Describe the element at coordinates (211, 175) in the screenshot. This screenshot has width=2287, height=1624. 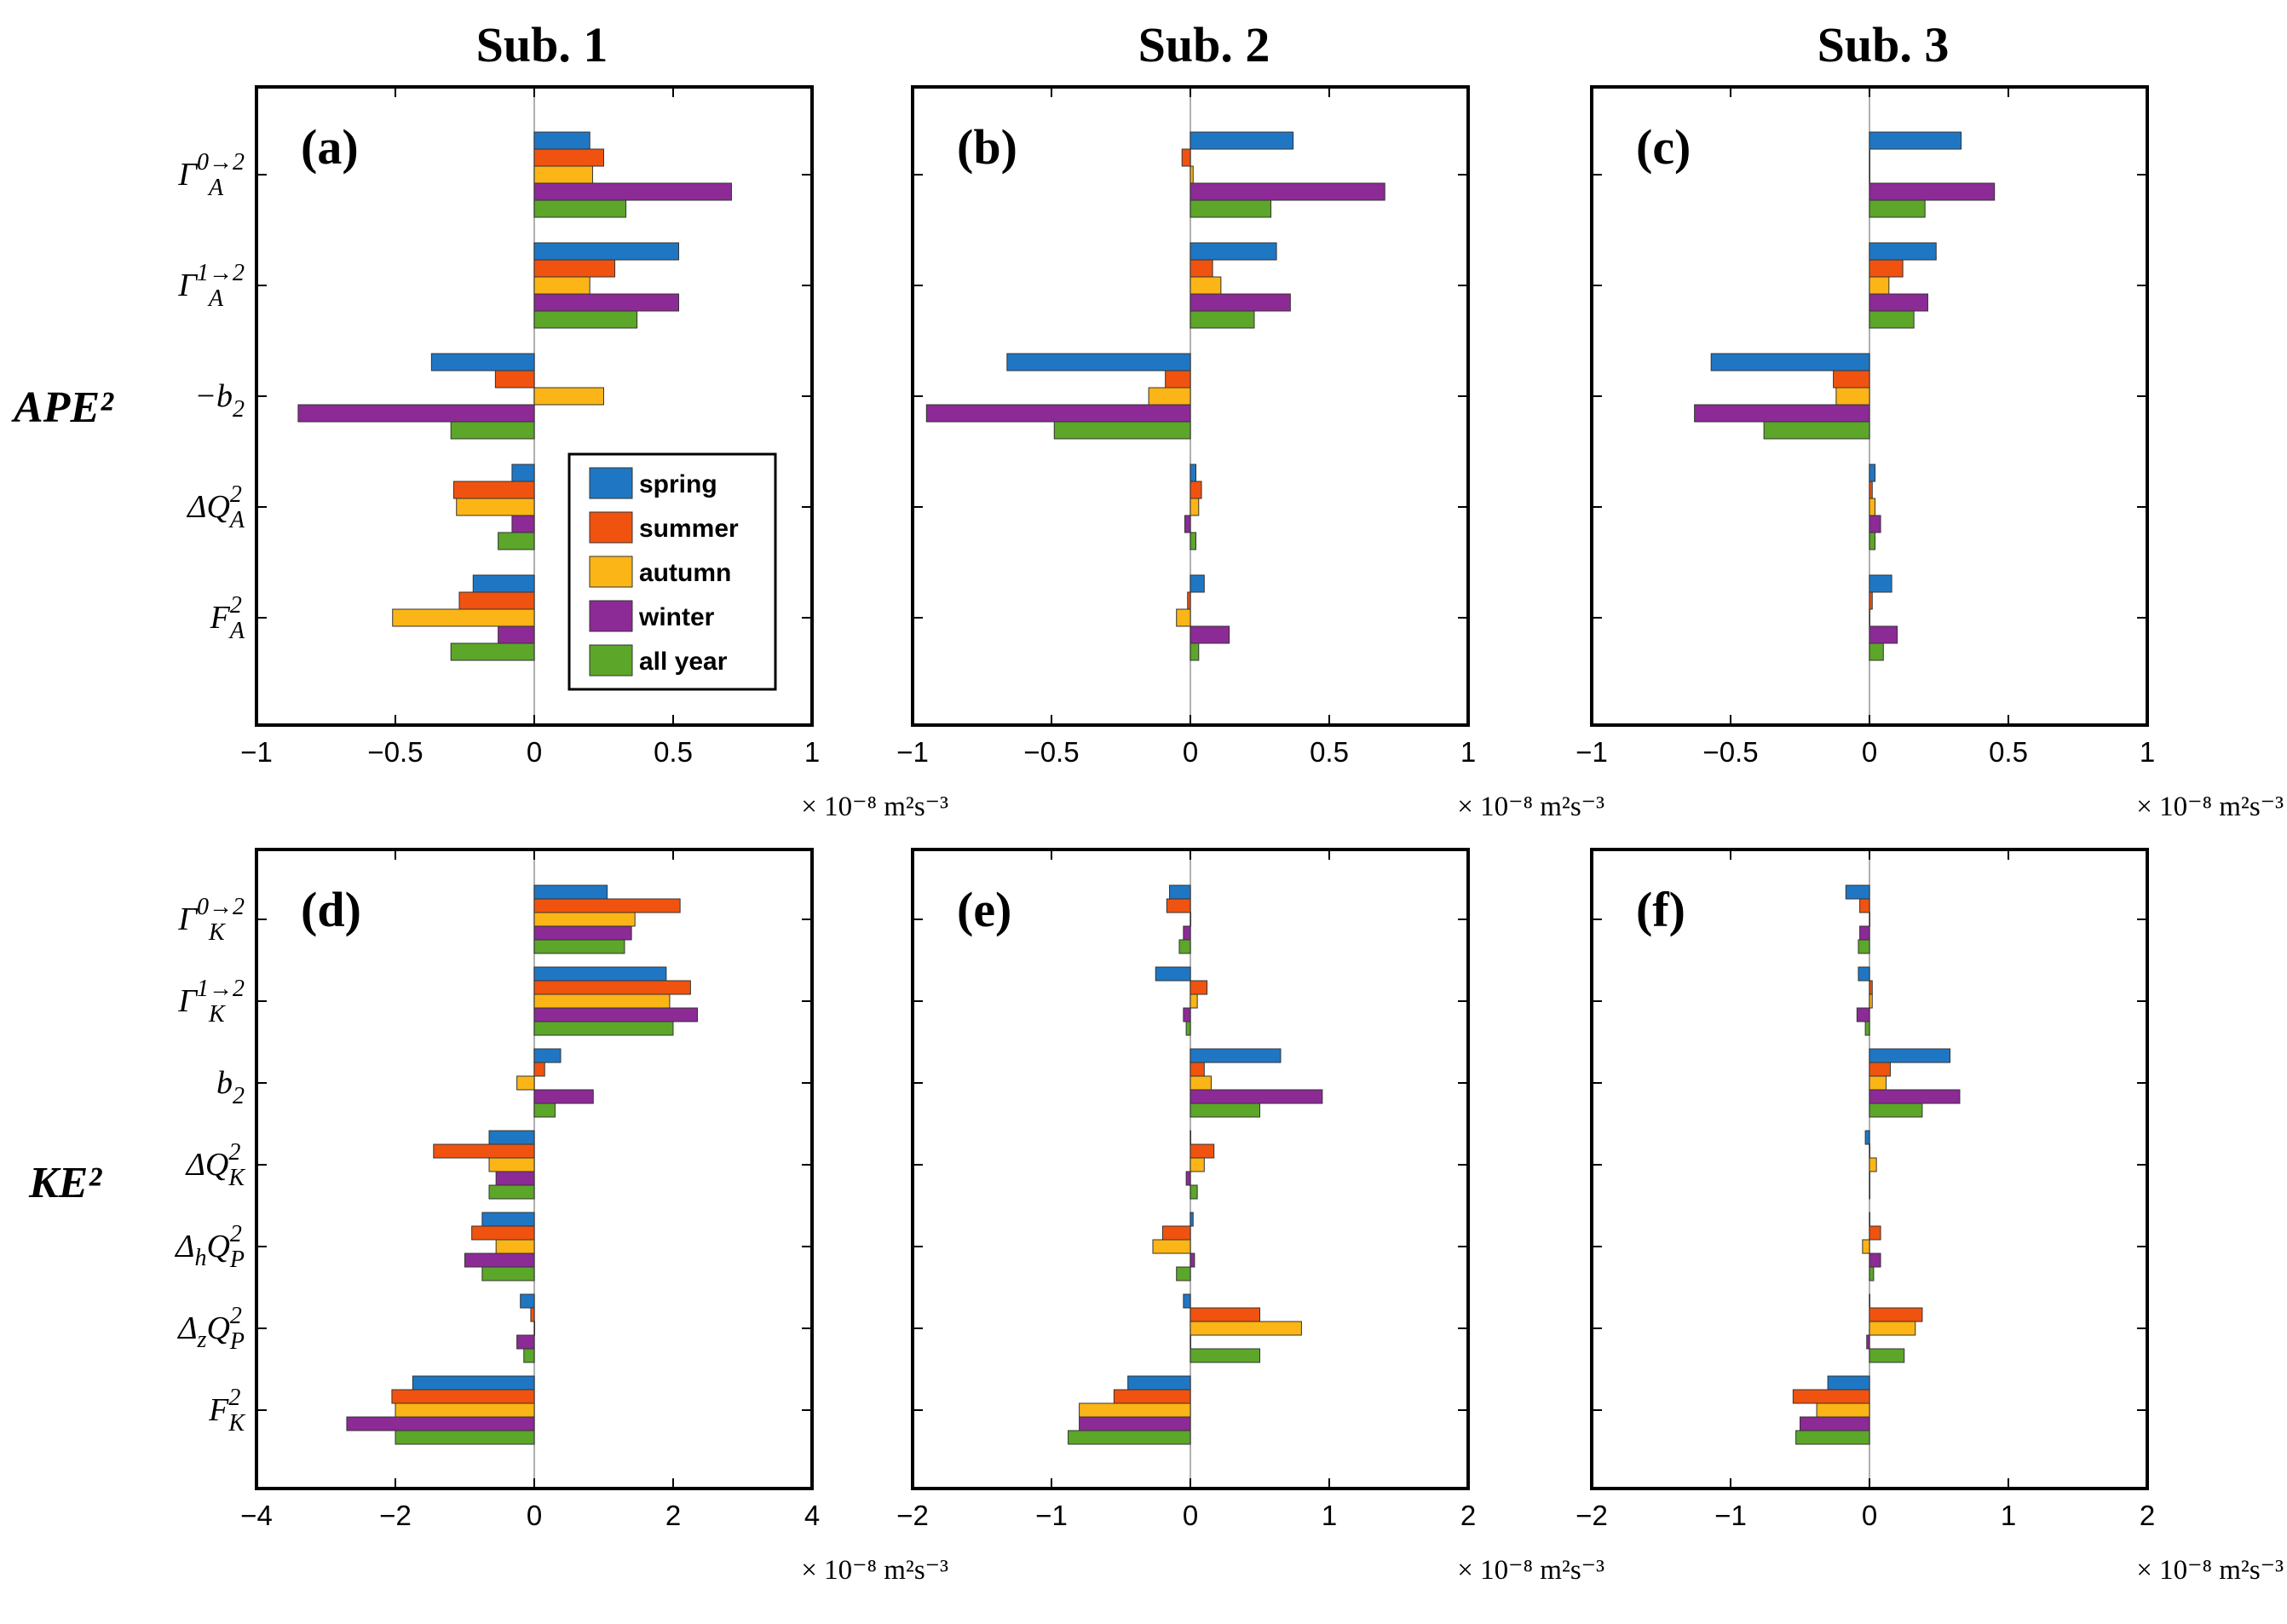
I see `category-label: Γ0→2 A` at that location.